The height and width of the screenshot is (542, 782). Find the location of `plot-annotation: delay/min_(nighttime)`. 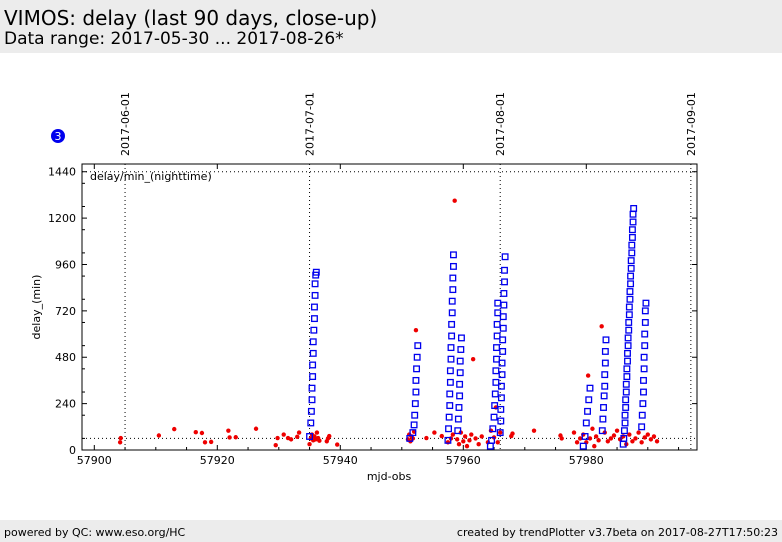

plot-annotation: delay/min_(nighttime) is located at coordinates (151, 176).